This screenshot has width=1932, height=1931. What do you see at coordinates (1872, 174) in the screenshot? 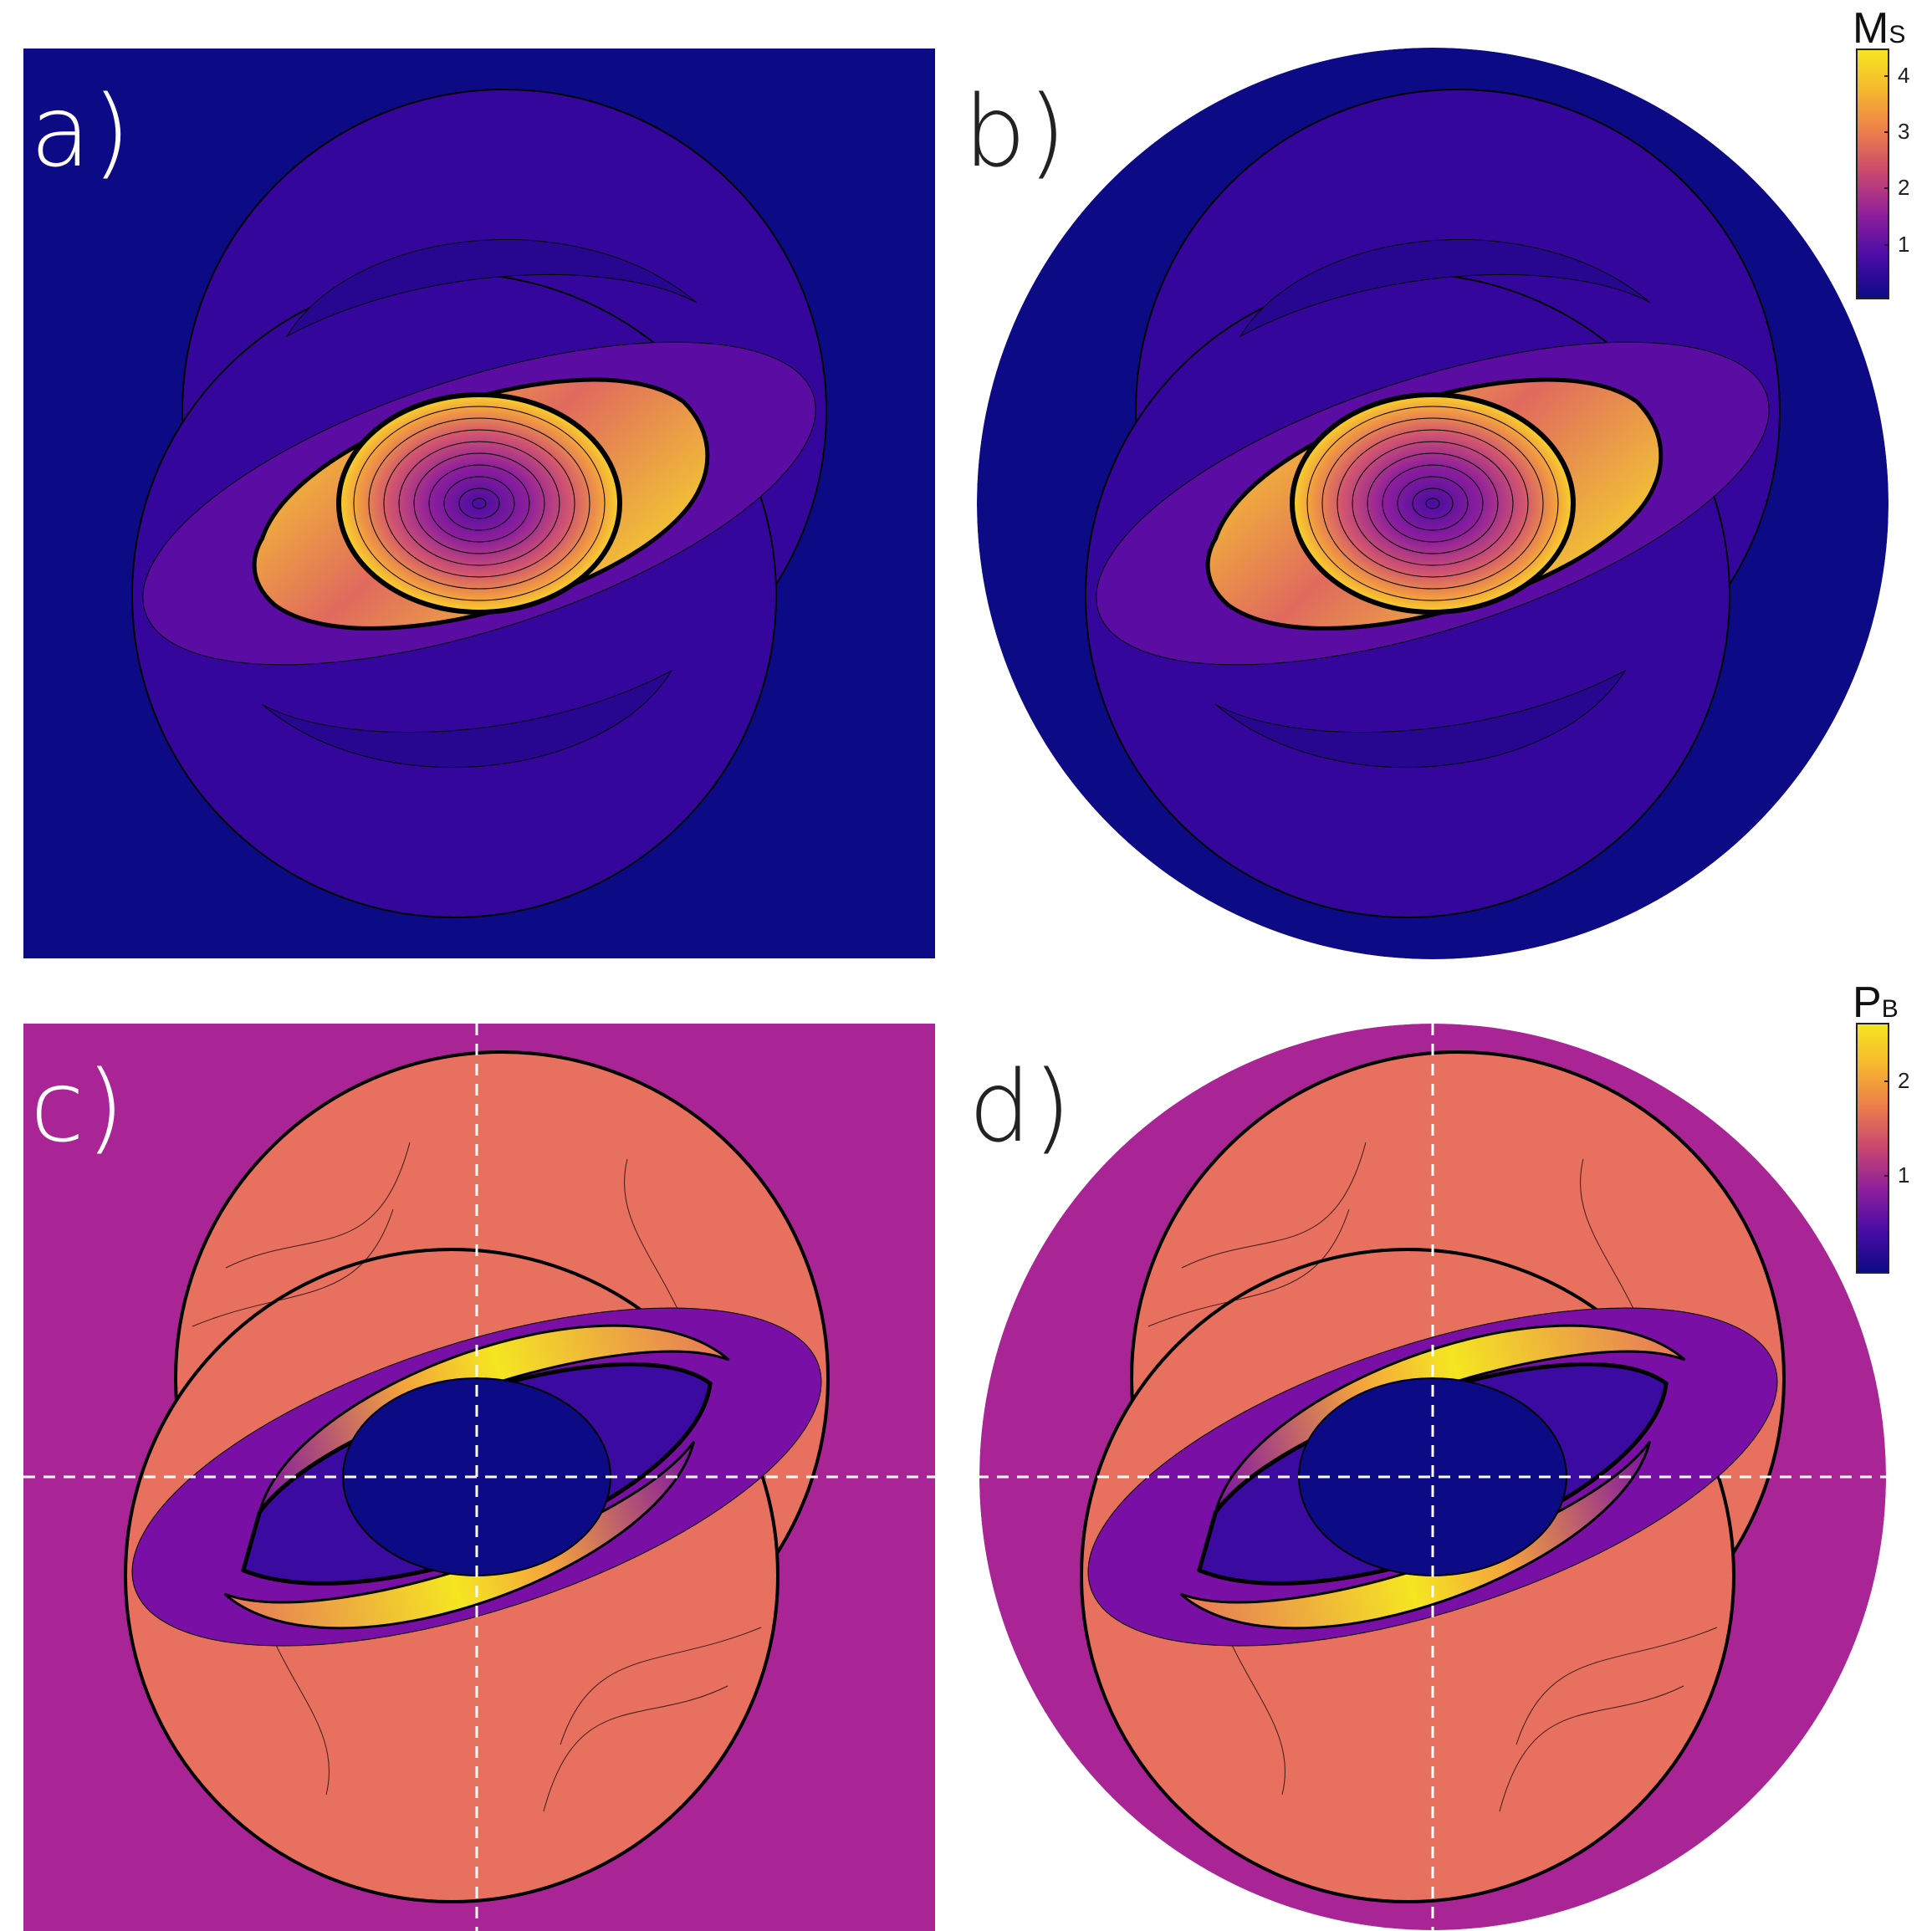
I see `colorbar-ms-gradient` at bounding box center [1872, 174].